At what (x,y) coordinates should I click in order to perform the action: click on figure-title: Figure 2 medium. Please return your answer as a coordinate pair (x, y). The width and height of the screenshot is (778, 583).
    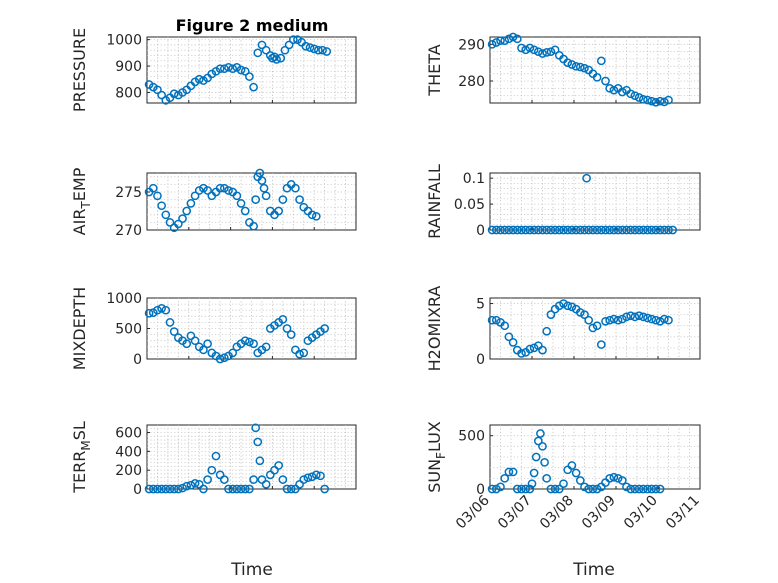
    Looking at the image, I should click on (252, 25).